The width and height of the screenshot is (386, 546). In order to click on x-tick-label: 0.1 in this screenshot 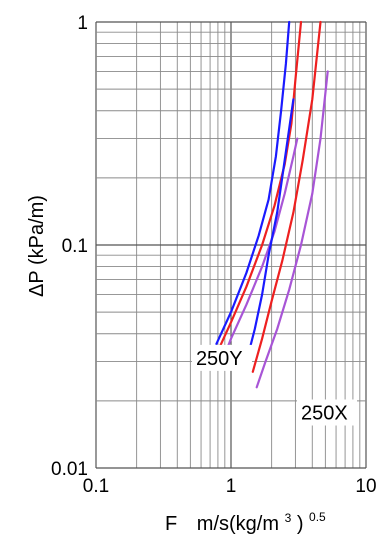, I will do `click(96, 486)`.